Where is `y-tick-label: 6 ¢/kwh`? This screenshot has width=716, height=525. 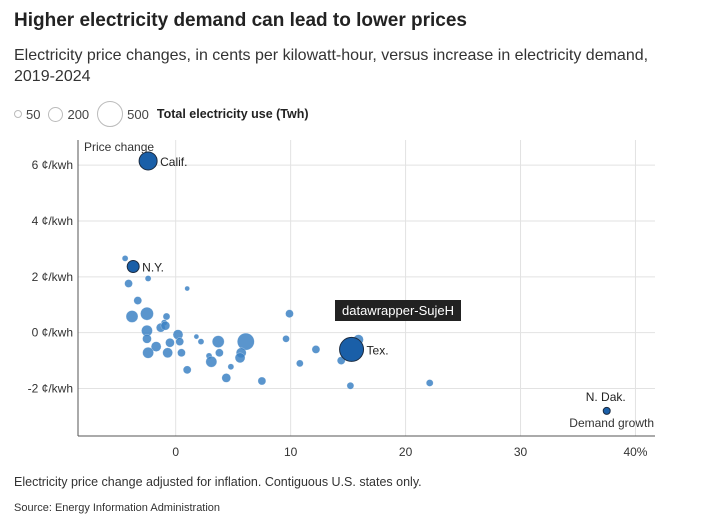 y-tick-label: 6 ¢/kwh is located at coordinates (52, 165).